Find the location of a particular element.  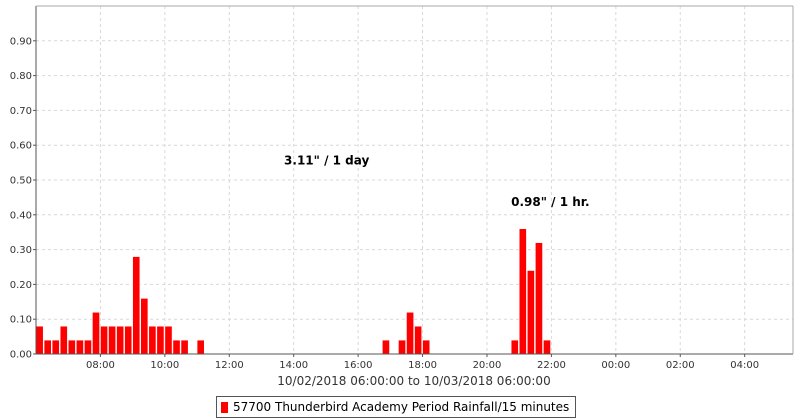

y-tick-label: 0.90 is located at coordinates (21, 41).